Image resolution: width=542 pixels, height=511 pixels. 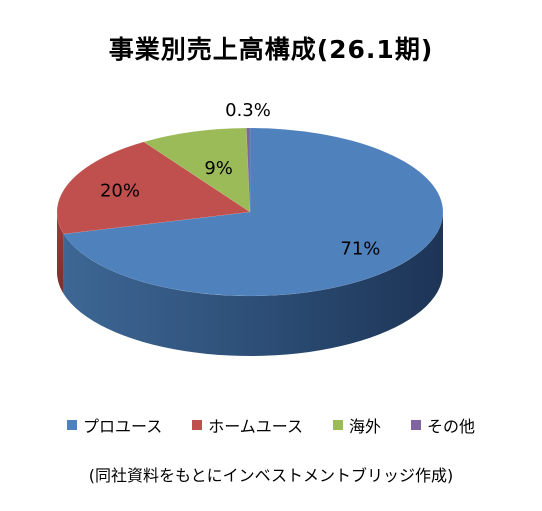 What do you see at coordinates (197, 170) in the screenshot?
I see `pie-slice-overseas` at bounding box center [197, 170].